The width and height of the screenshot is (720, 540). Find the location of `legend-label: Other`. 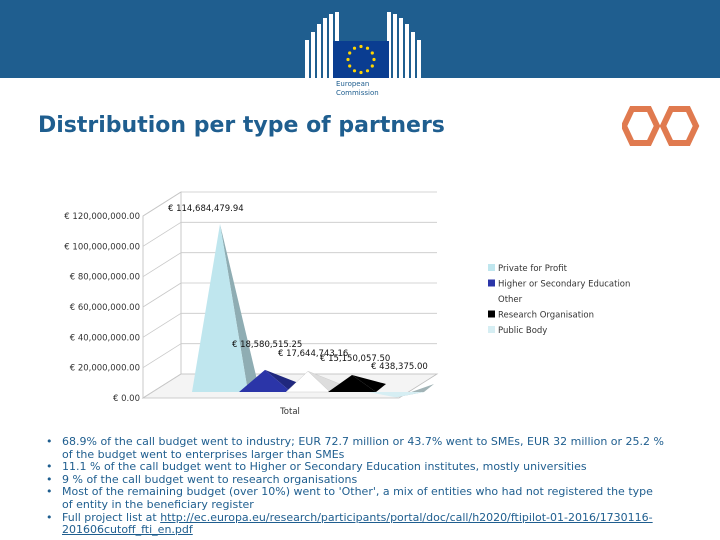

legend-label: Other is located at coordinates (510, 300).